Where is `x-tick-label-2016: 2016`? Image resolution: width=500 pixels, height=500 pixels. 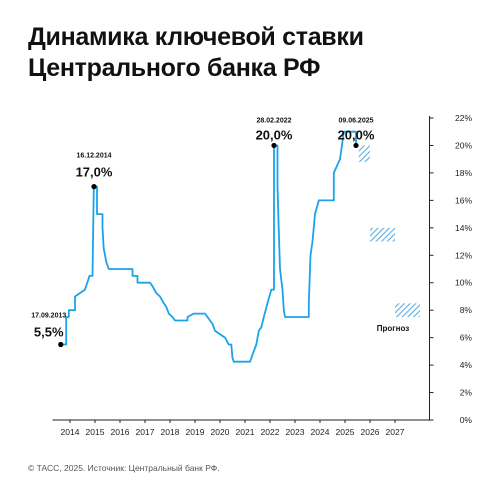
x-tick-label-2016: 2016 is located at coordinates (120, 432).